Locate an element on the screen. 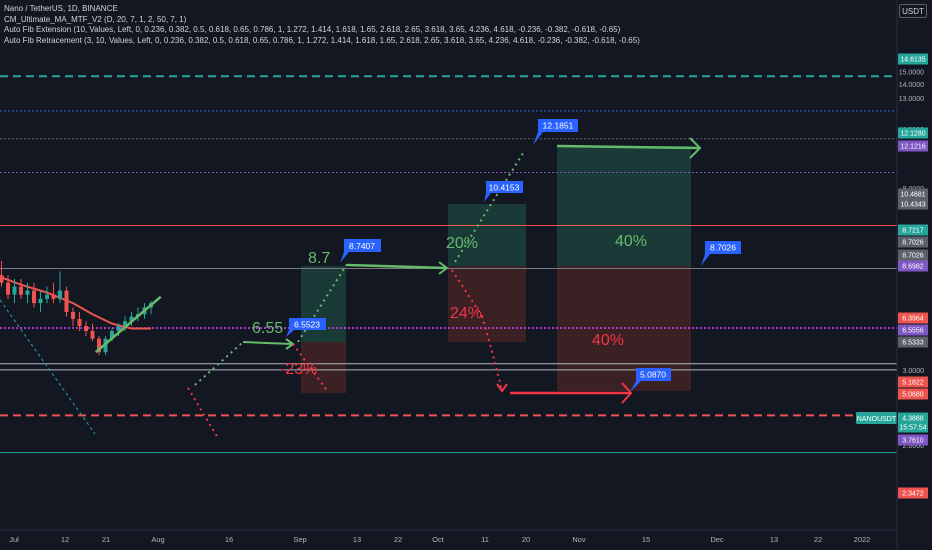  price-label: 6.5333 is located at coordinates (913, 342).